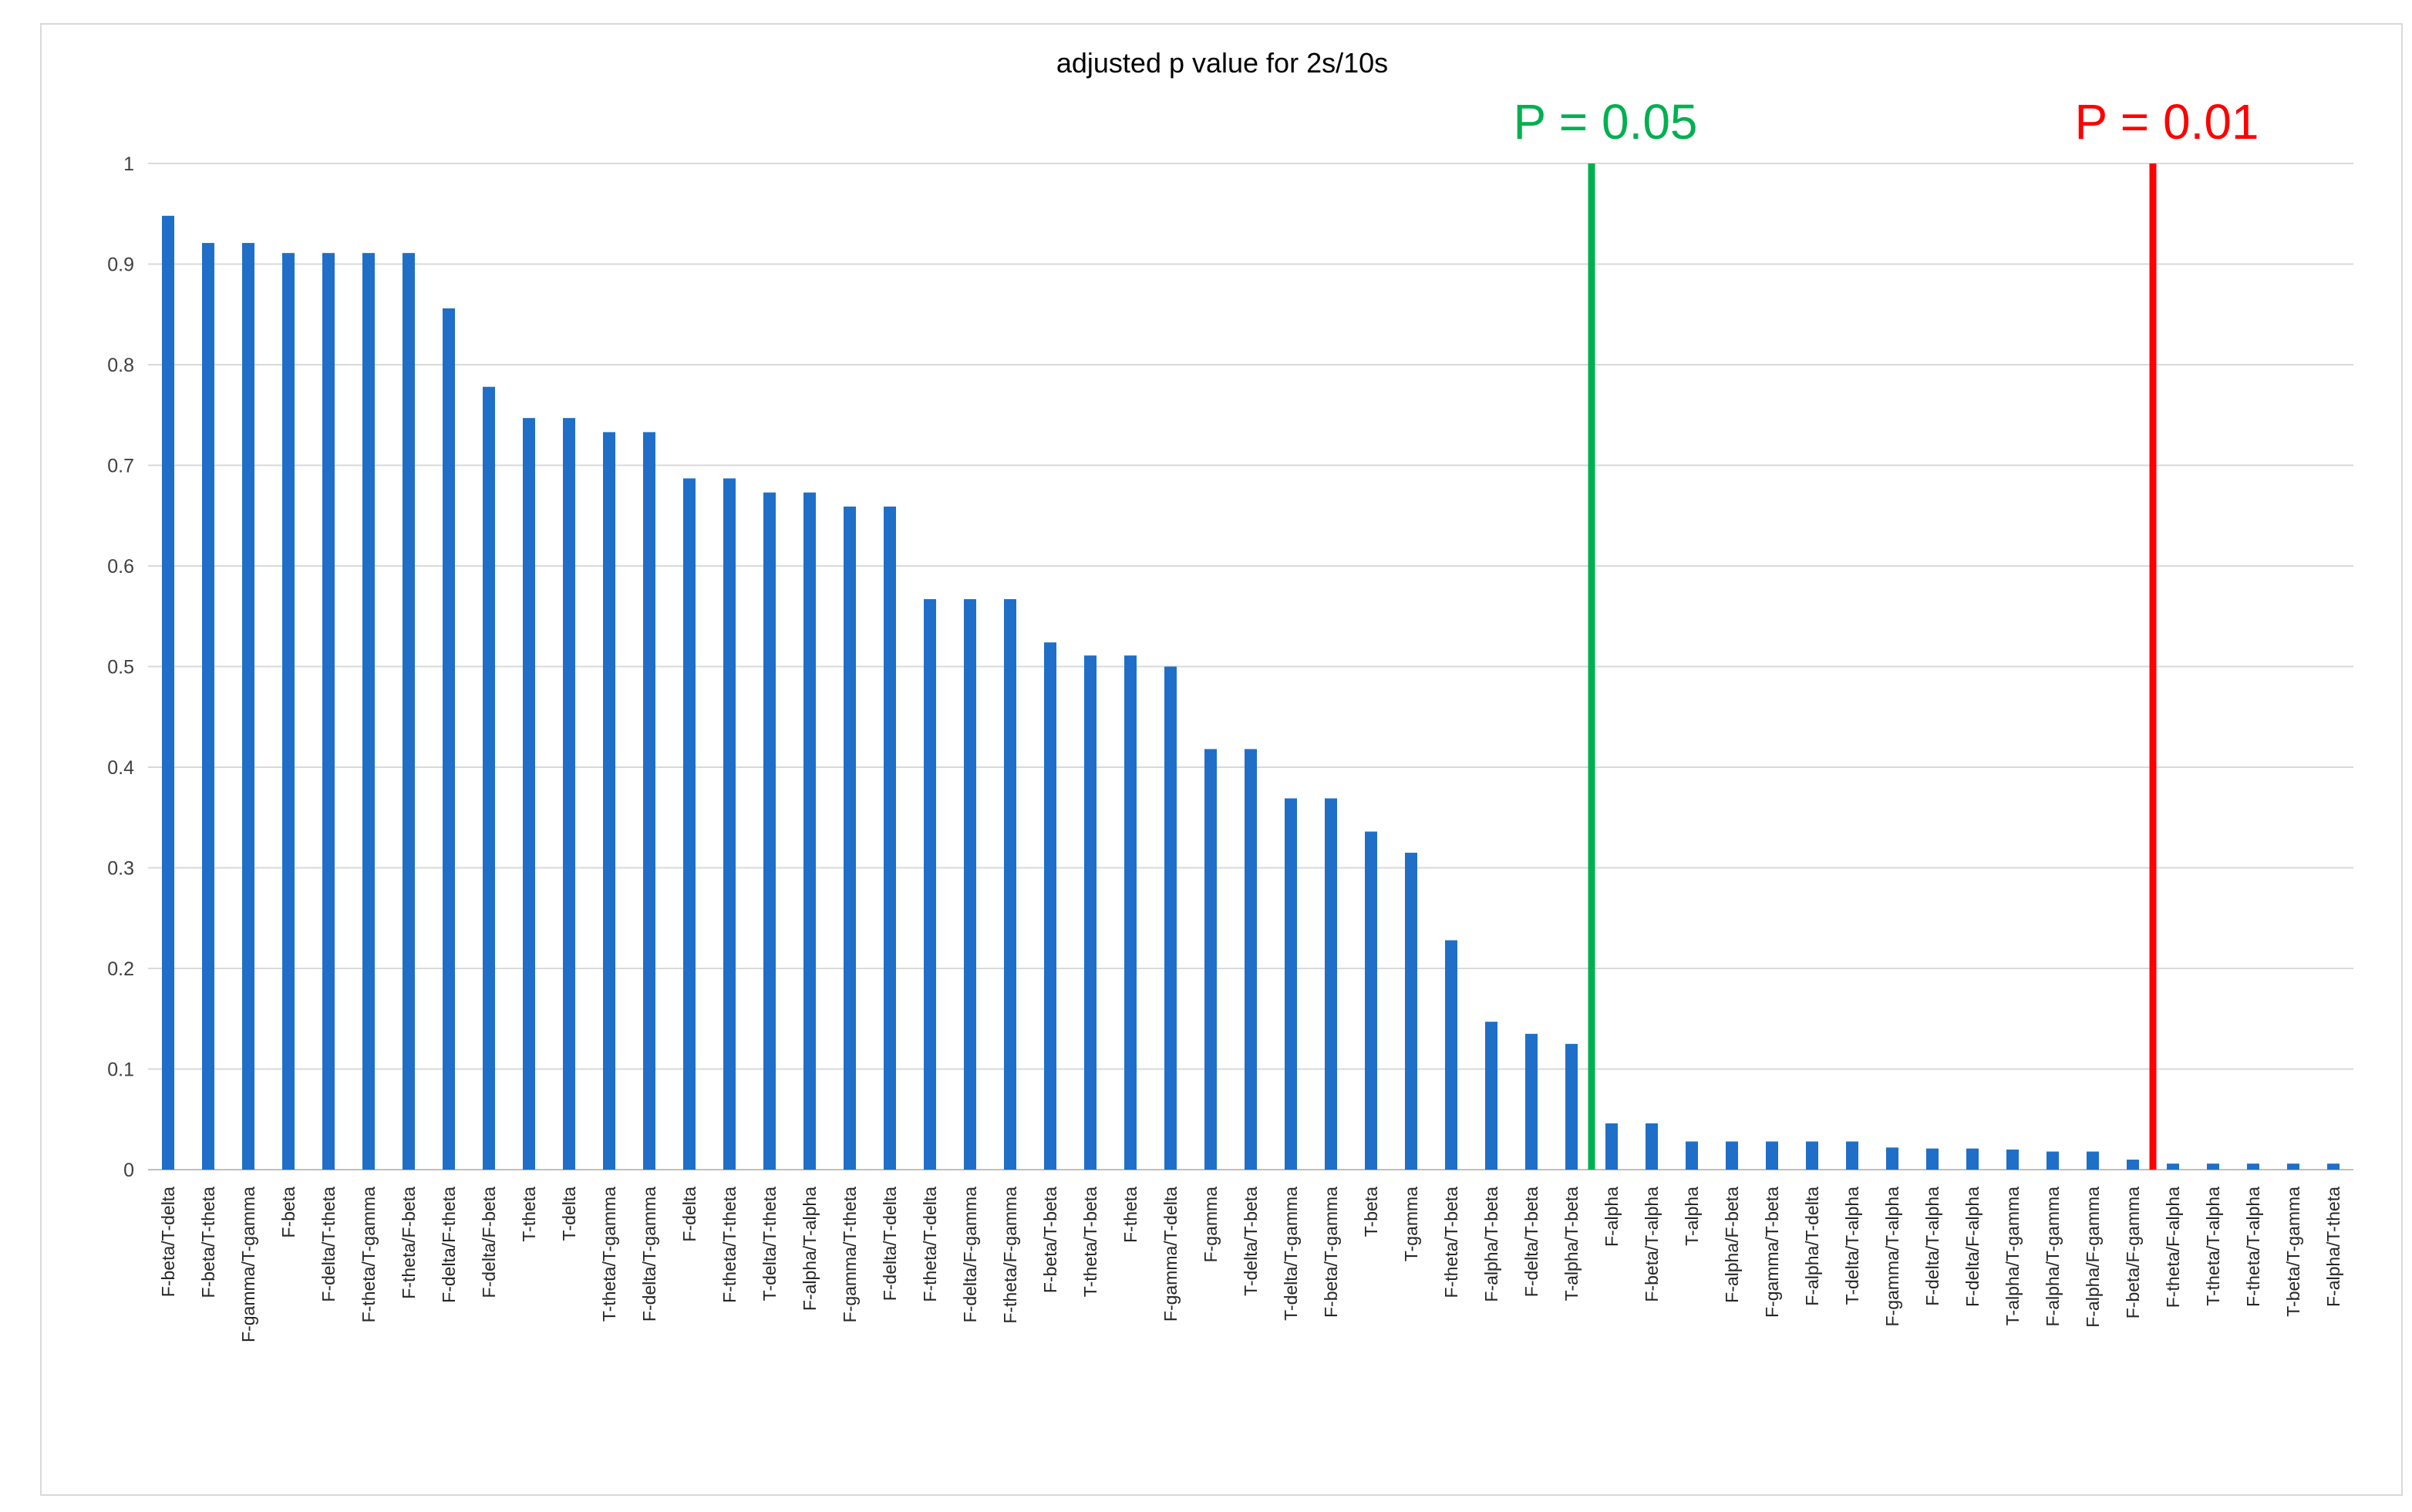  I want to click on x-tick-label: T-delta/T-beta, so click(1251, 1241).